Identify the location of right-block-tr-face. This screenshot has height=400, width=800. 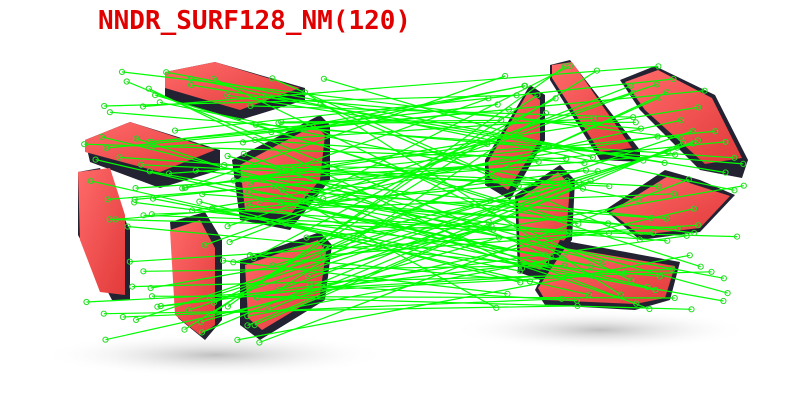
(683, 117).